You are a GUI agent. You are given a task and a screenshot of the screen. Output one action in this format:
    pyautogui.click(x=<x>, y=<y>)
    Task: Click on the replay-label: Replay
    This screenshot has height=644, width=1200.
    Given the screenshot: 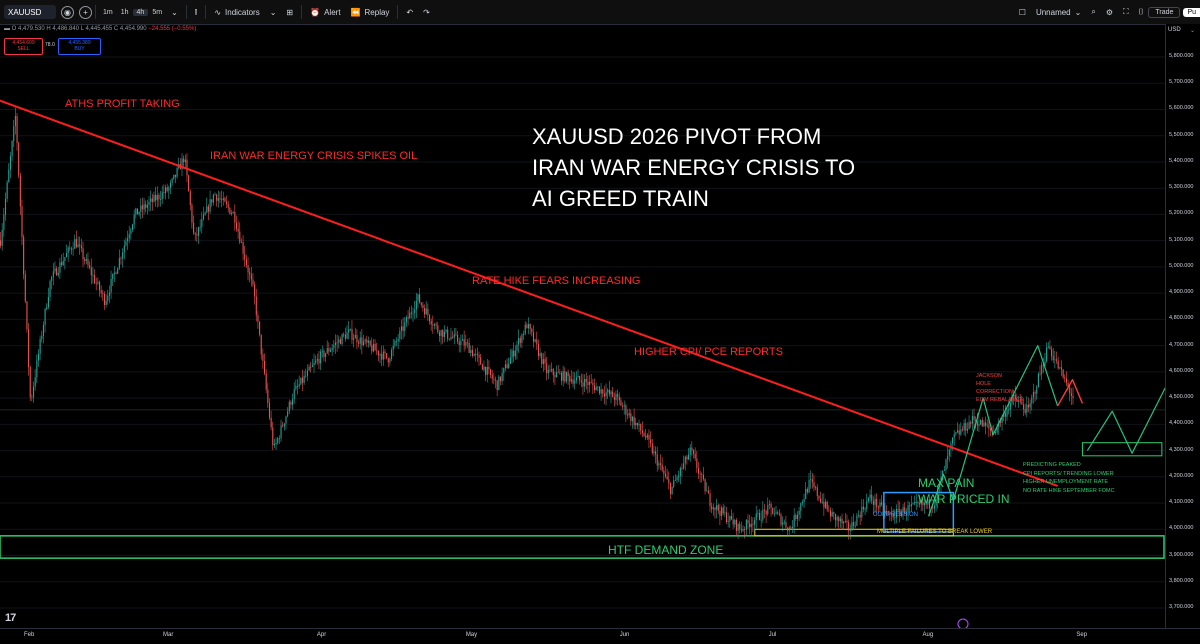 What is the action you would take?
    pyautogui.click(x=377, y=12)
    